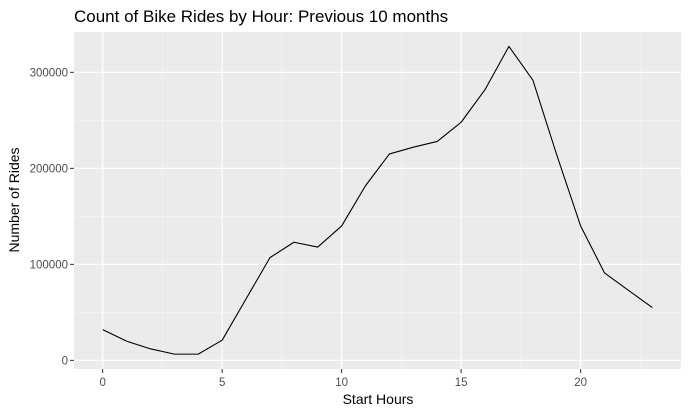  Describe the element at coordinates (102, 383) in the screenshot. I see `x-tick-label: 0` at that location.